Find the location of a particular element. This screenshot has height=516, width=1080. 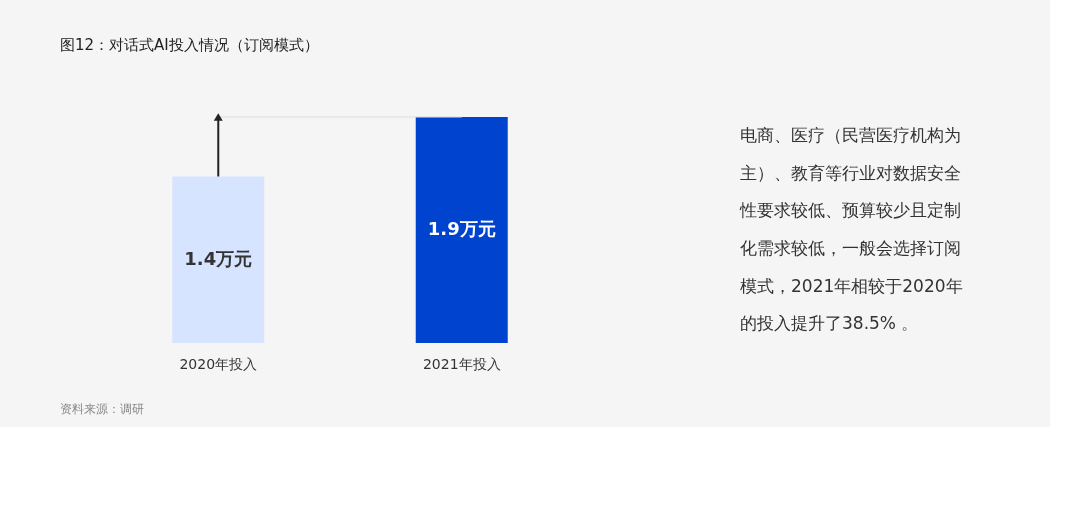

text: 电商、医疗（民营医疗机构为主）、教育等行业对数据安全性要求较低、预算较少且定制化需求较低，一般会选择订阅模式，2021年相较于2020年的投入提升了38.5% 。 is located at coordinates (851, 229).